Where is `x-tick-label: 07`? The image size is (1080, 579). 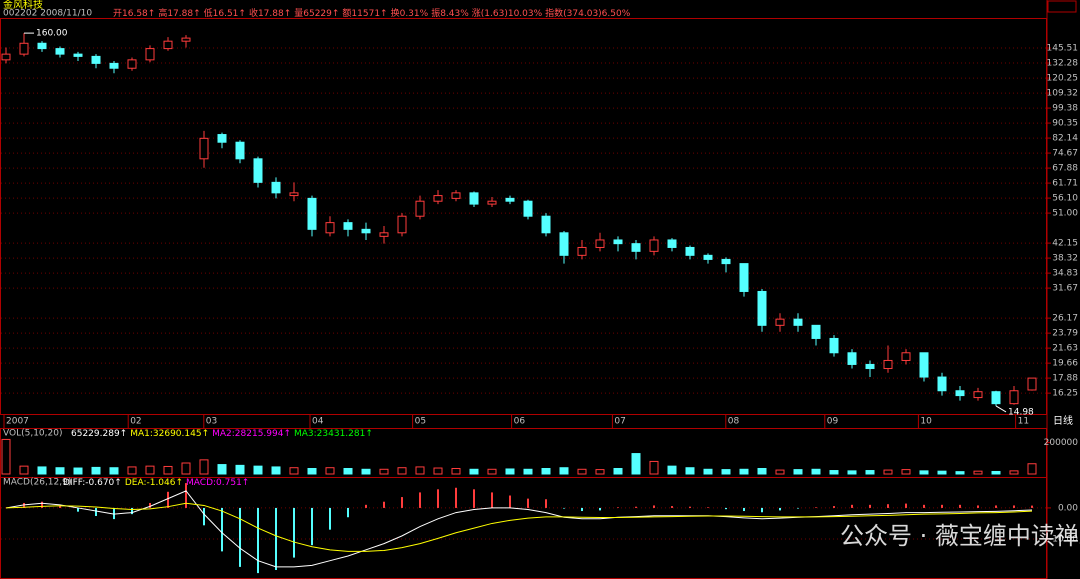
x-tick-label: 07 is located at coordinates (619, 422).